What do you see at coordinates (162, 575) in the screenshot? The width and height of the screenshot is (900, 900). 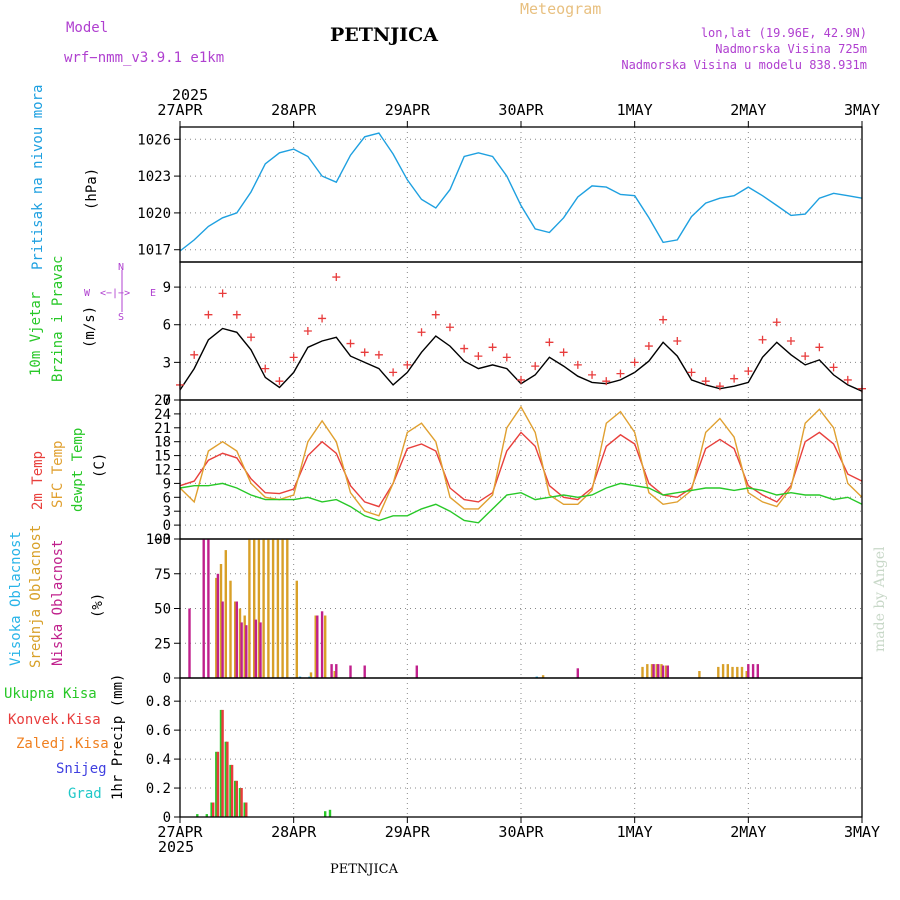 I see `y-tick-label: 75` at bounding box center [162, 575].